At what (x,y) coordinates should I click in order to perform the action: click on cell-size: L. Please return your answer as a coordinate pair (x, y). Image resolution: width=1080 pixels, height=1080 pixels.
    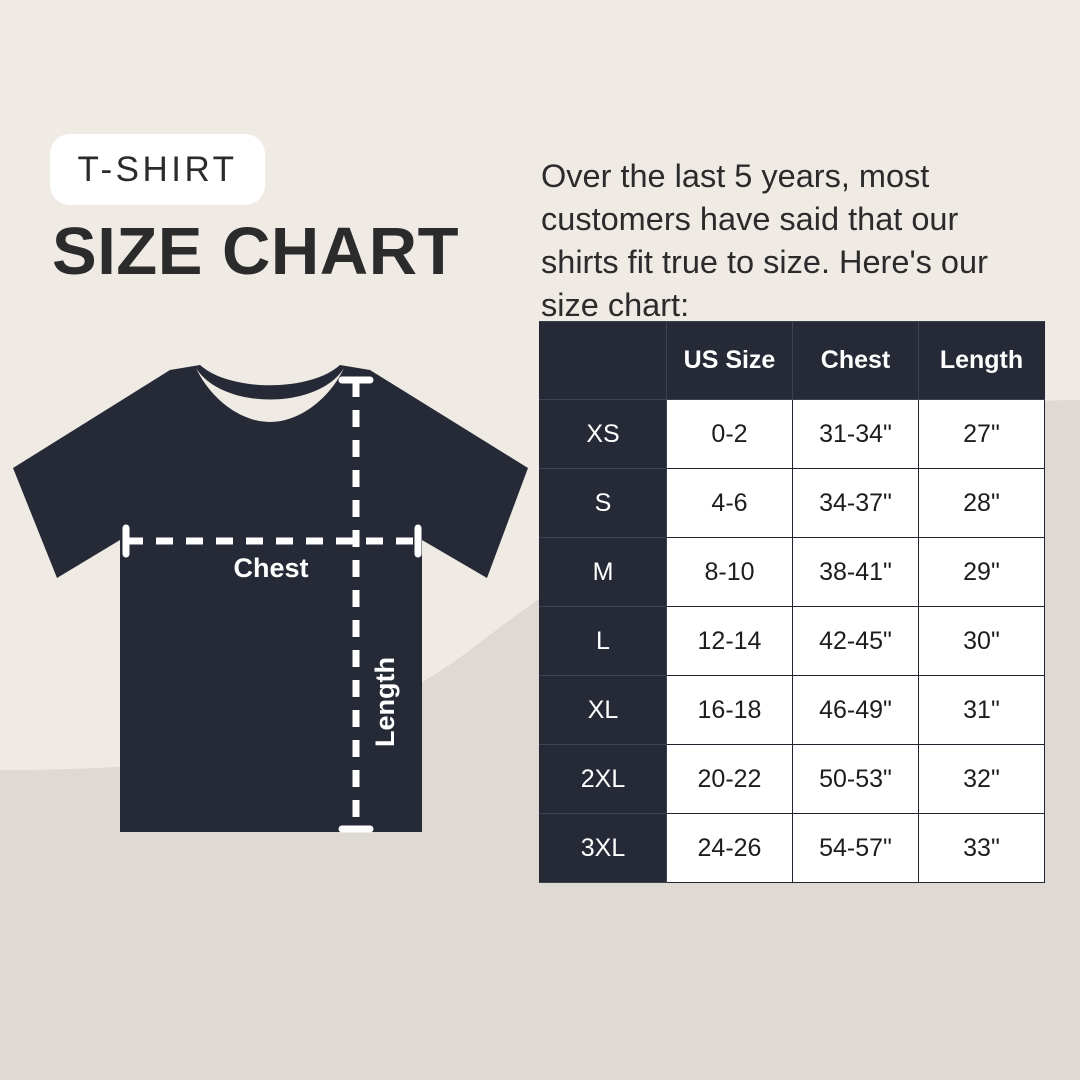
    Looking at the image, I should click on (603, 641).